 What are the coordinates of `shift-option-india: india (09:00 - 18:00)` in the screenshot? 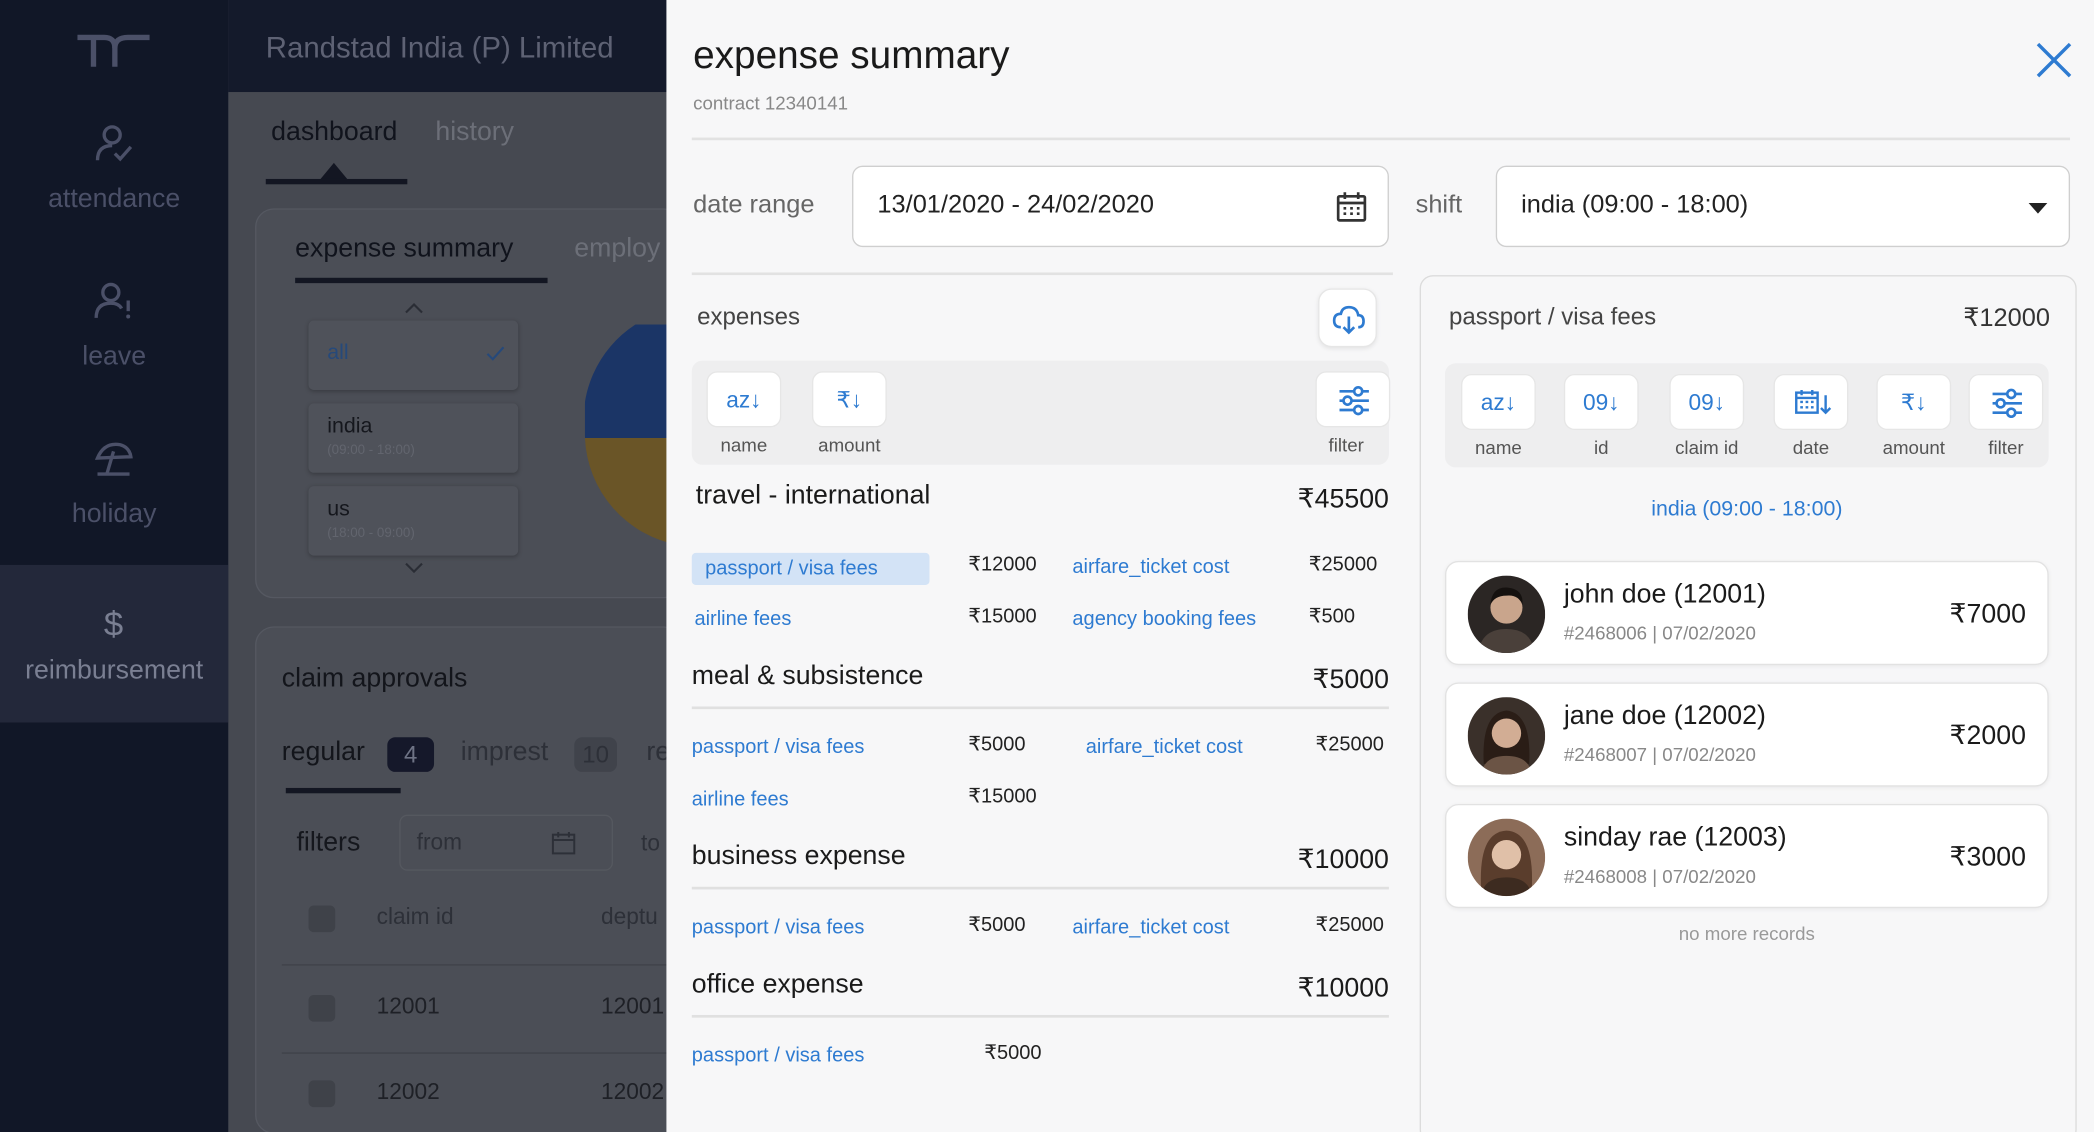 It's located at (413, 438).